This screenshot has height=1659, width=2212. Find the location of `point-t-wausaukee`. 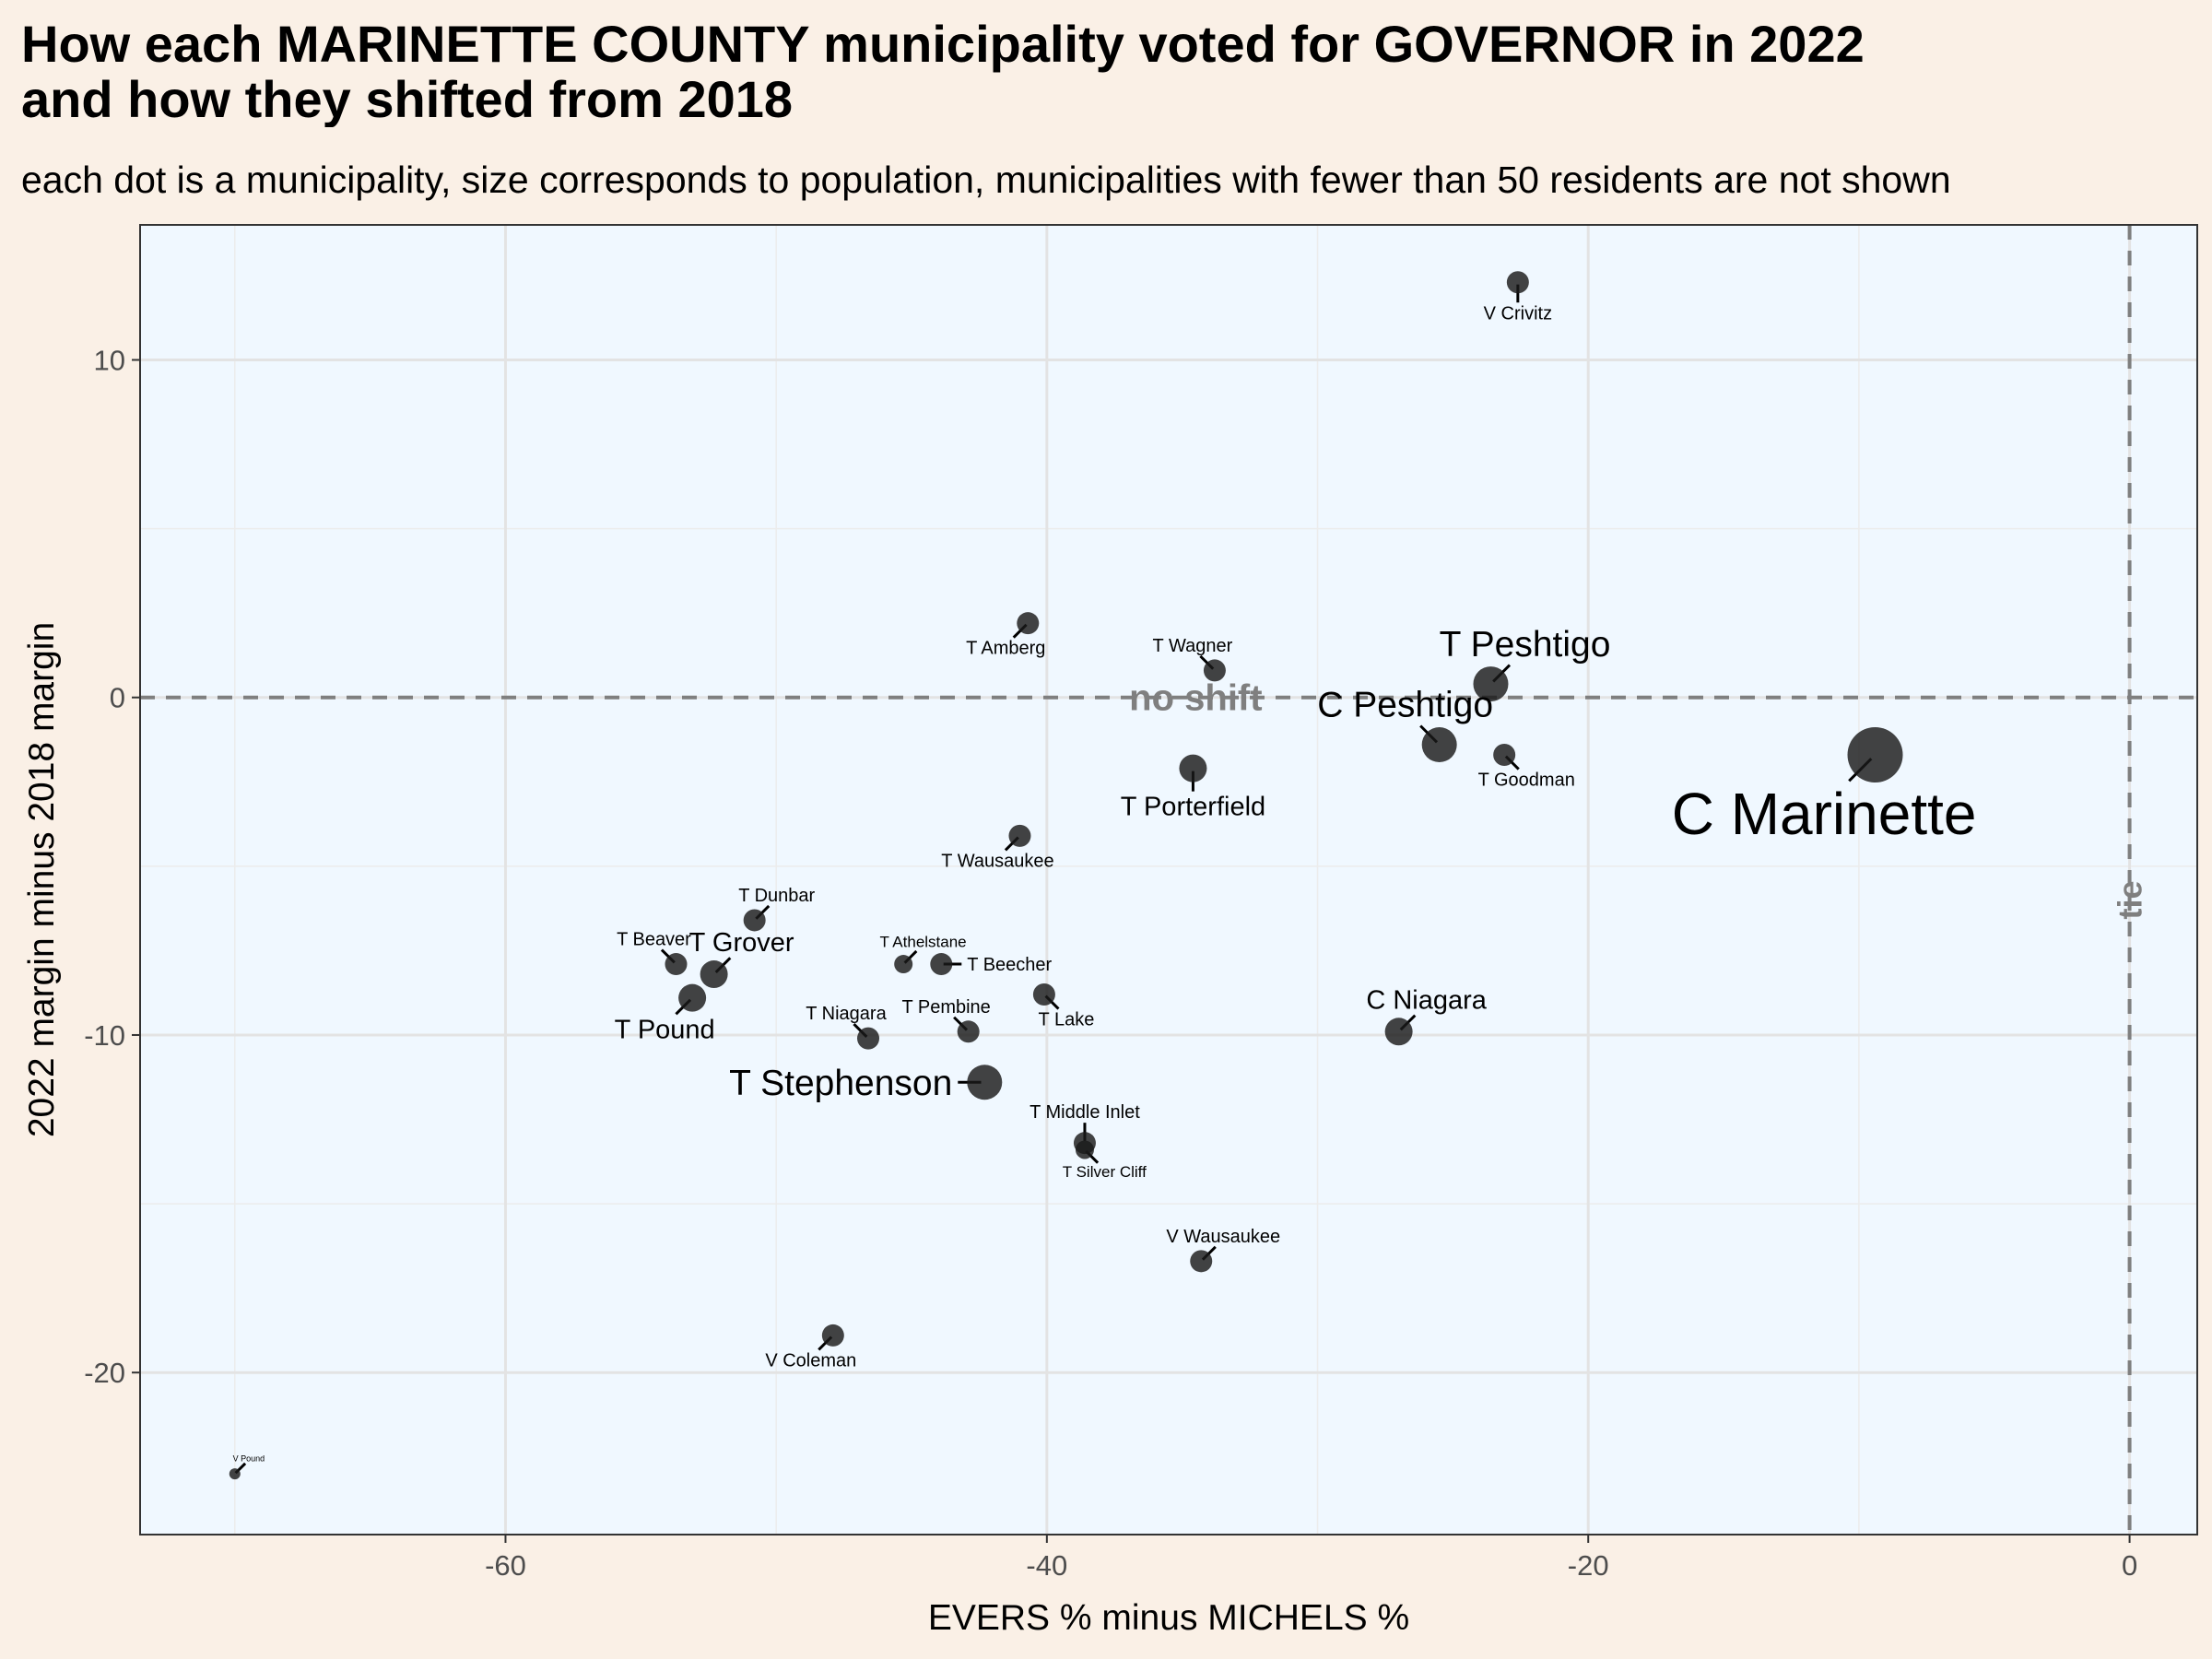

point-t-wausaukee is located at coordinates (1019, 835).